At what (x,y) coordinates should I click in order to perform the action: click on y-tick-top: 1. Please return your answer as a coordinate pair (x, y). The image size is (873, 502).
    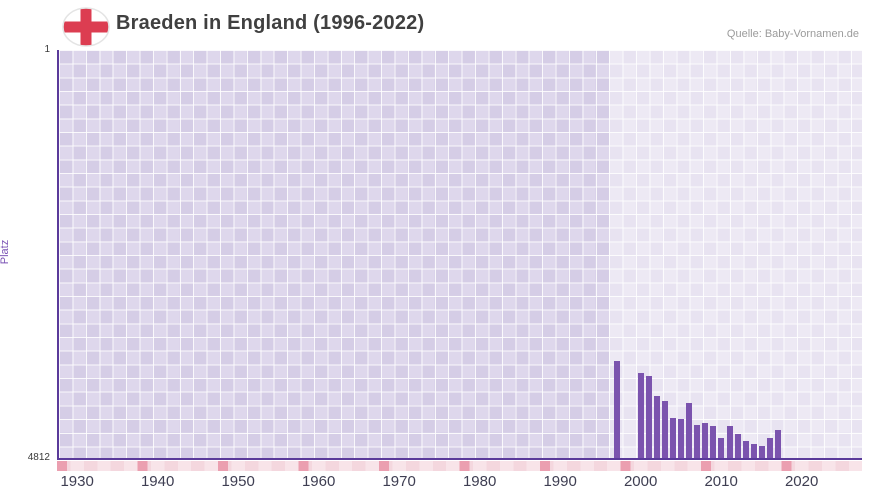
    Looking at the image, I should click on (47, 49).